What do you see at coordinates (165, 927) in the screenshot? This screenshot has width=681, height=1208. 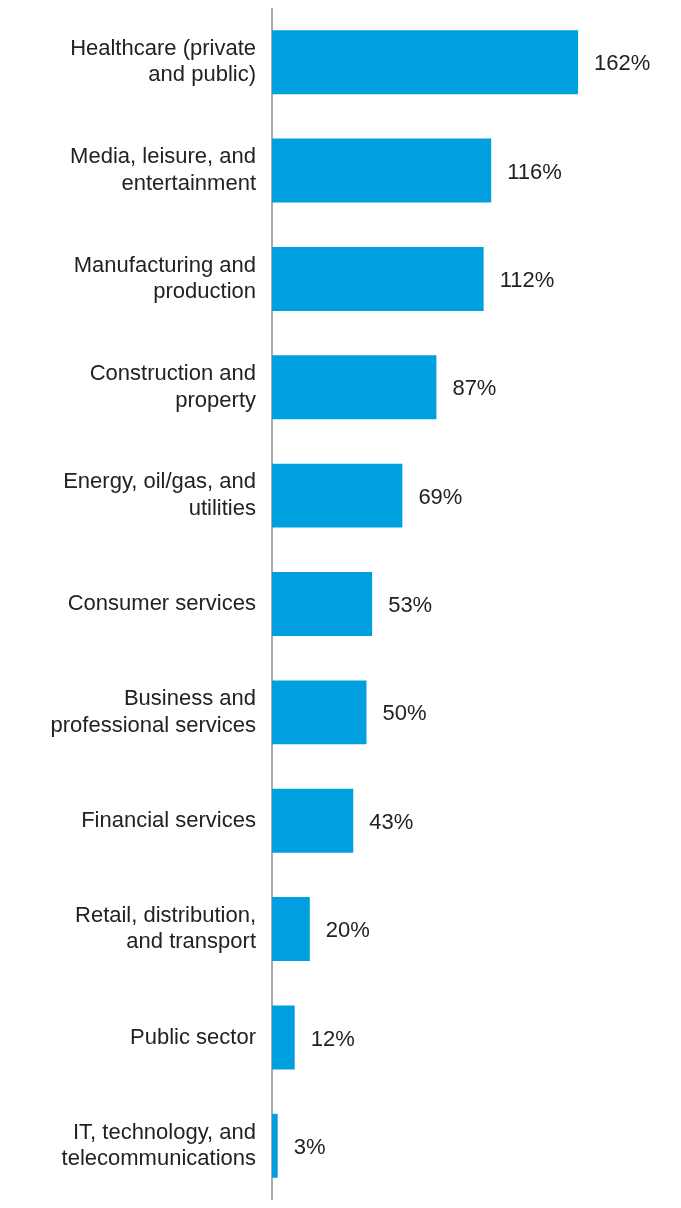 I see `y-tick-label: Retail, distribution, and transport` at bounding box center [165, 927].